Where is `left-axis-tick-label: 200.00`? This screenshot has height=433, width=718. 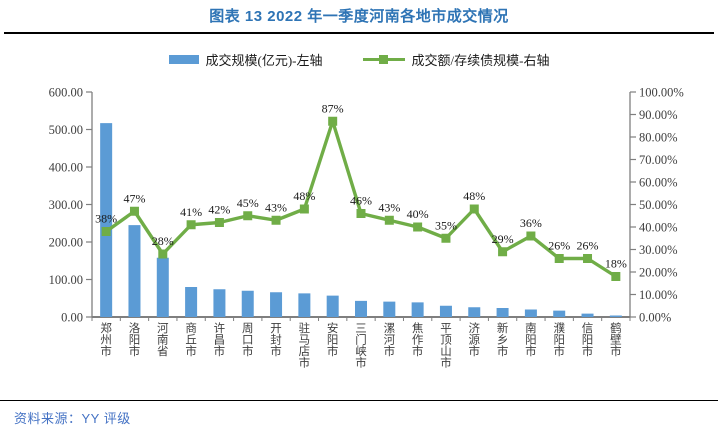 left-axis-tick-label: 200.00 is located at coordinates (66, 243).